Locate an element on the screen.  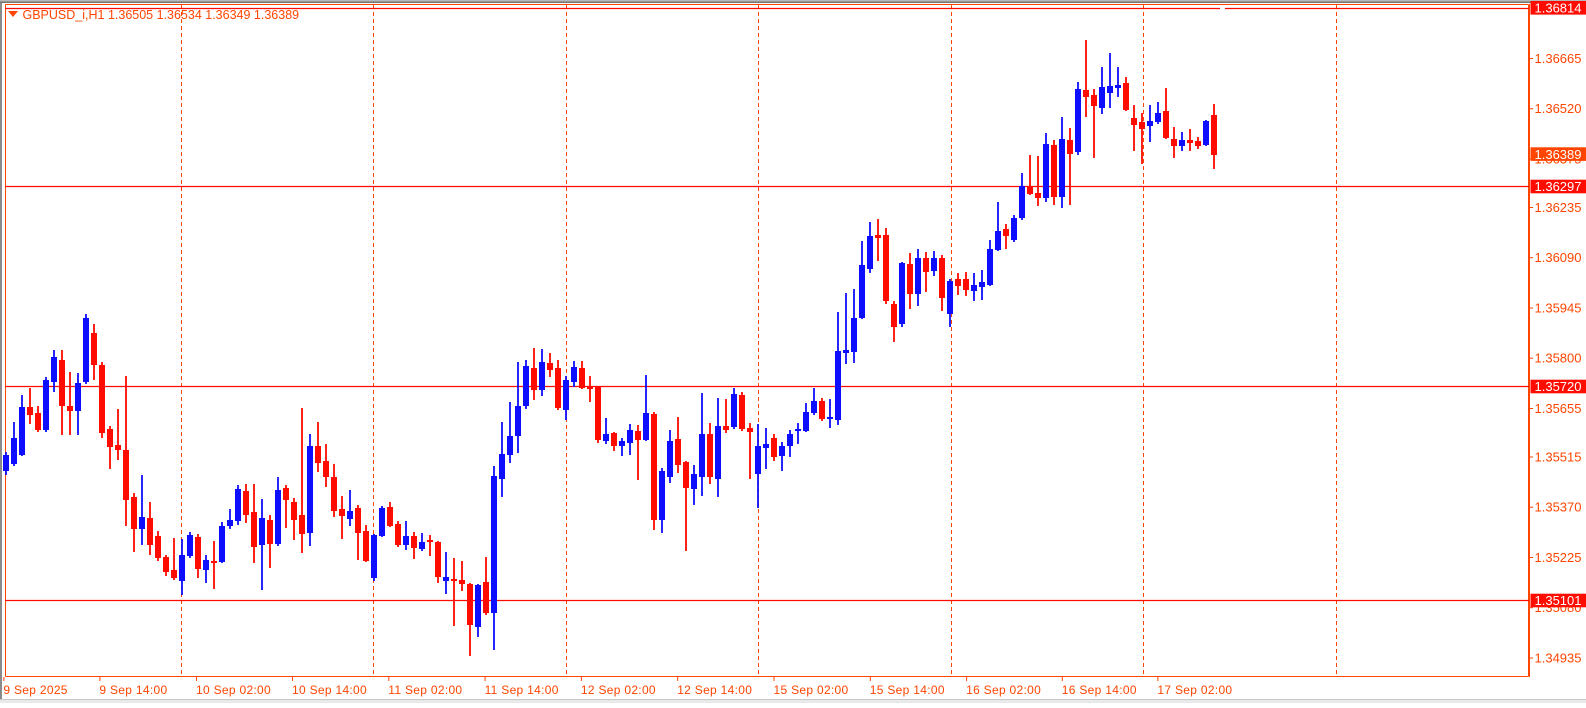
svg-text: 11 Sep 14:00 is located at coordinates (522, 690).